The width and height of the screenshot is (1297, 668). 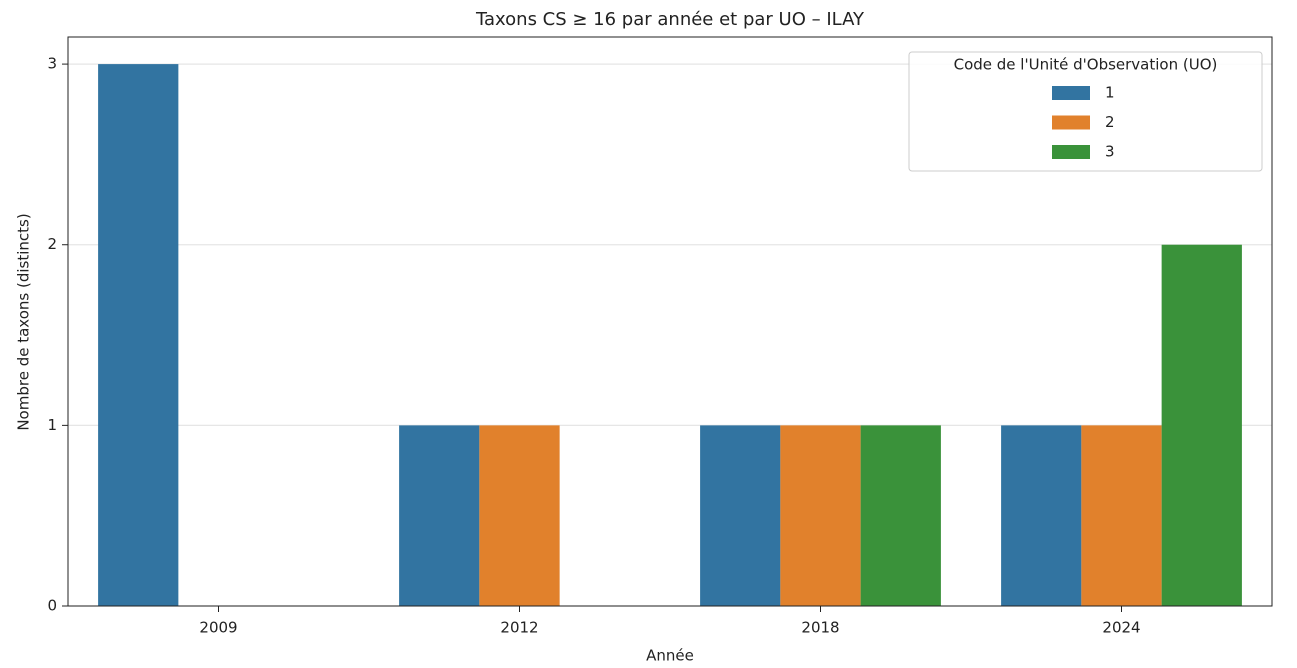 I want to click on y-tick-label: 2, so click(x=52, y=244).